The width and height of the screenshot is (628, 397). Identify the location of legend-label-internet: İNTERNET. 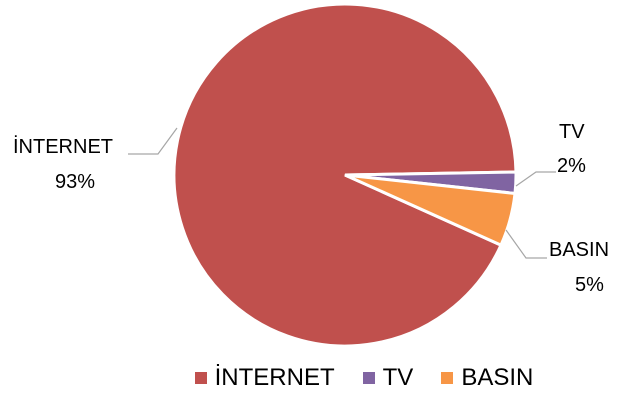
(274, 377).